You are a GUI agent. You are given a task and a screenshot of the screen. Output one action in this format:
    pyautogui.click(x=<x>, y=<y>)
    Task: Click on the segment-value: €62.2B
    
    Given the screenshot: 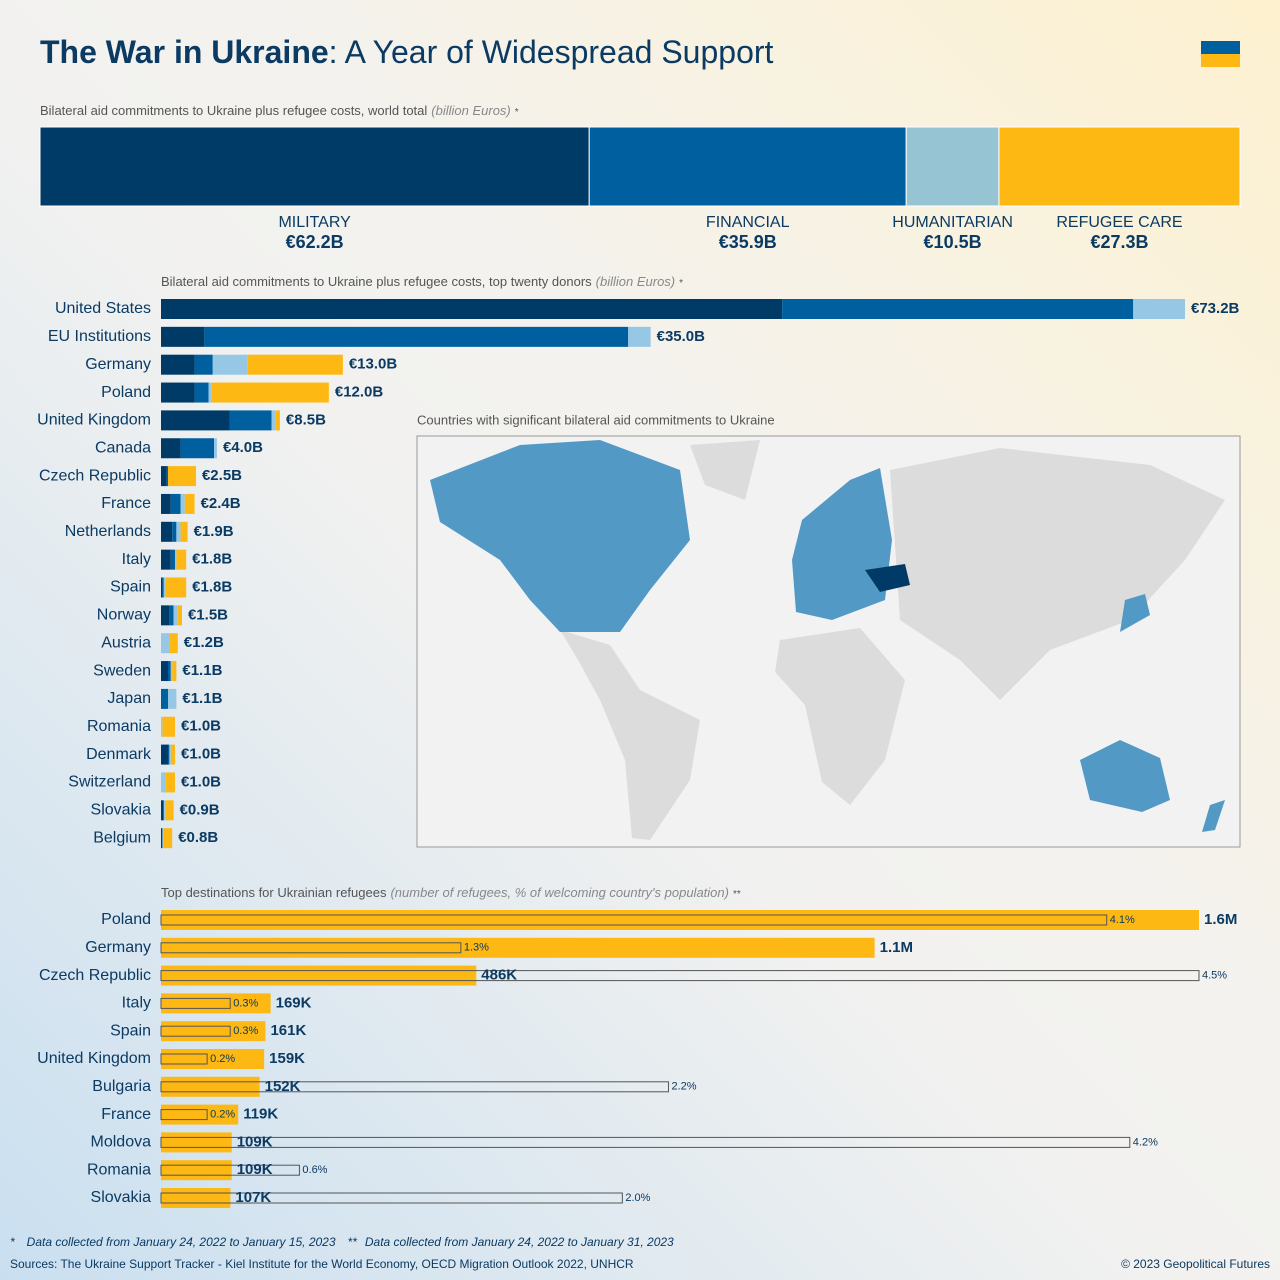 What is the action you would take?
    pyautogui.click(x=315, y=242)
    